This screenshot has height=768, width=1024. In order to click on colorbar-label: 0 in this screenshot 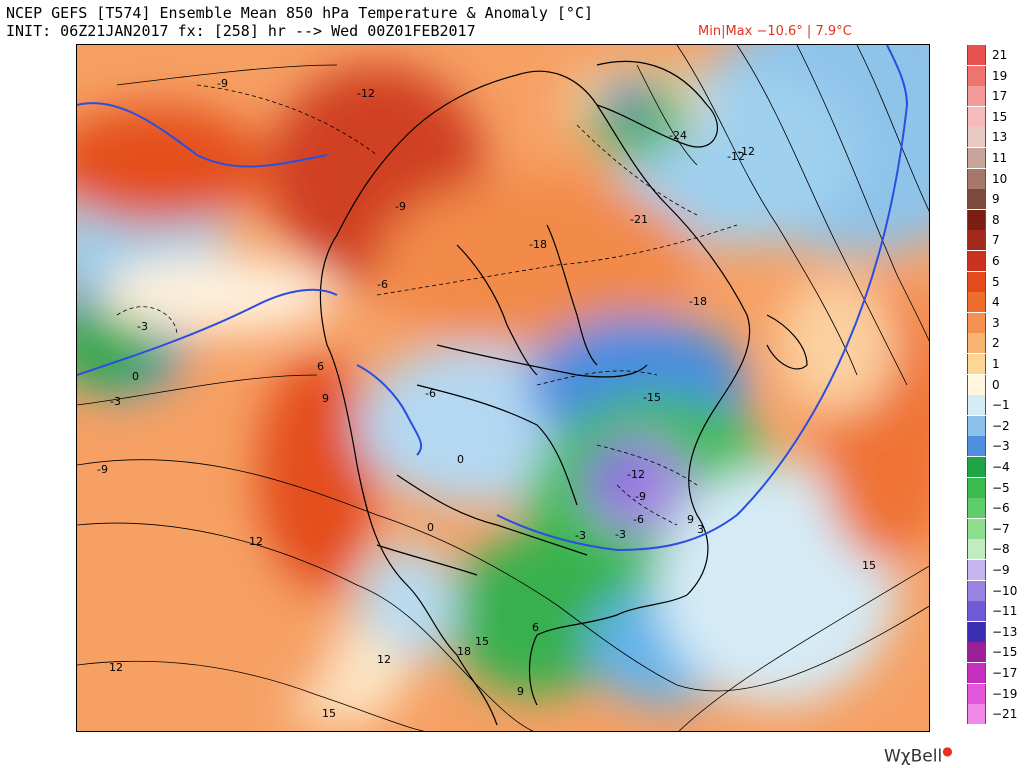, I will do `click(996, 384)`.